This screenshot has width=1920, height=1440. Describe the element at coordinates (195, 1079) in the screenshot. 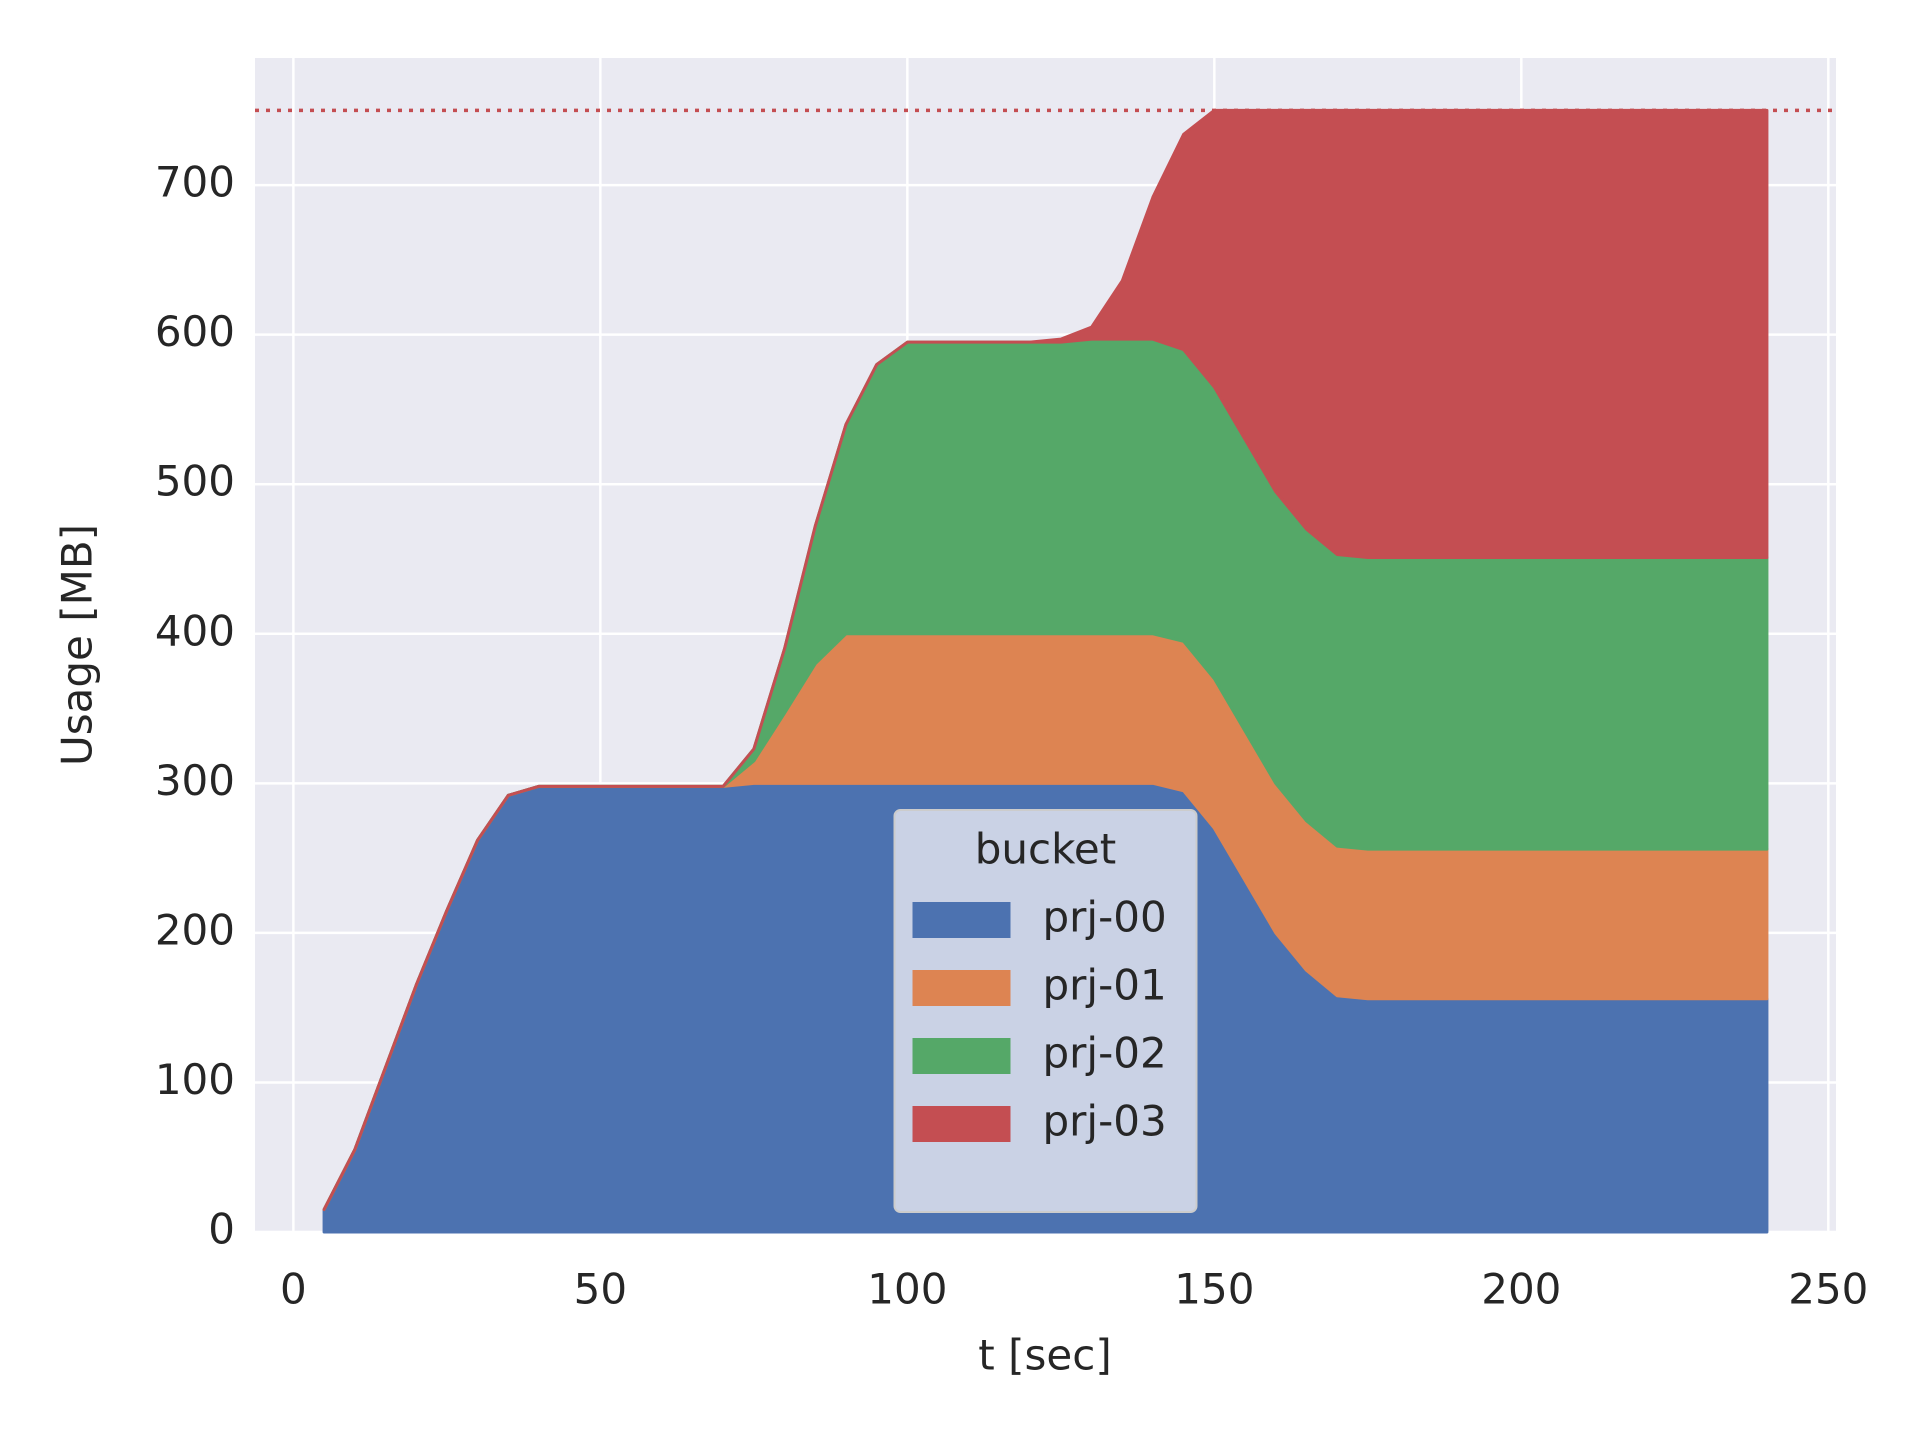

I see `y-tick-label: 100` at that location.